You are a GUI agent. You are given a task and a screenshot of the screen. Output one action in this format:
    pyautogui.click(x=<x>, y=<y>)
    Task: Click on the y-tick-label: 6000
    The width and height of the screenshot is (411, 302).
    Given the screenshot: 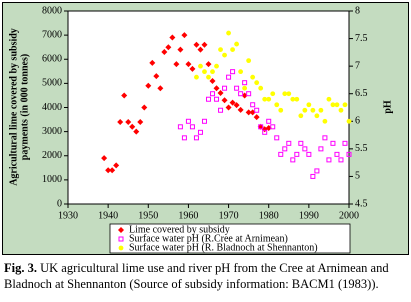 What is the action you would take?
    pyautogui.click(x=52, y=59)
    